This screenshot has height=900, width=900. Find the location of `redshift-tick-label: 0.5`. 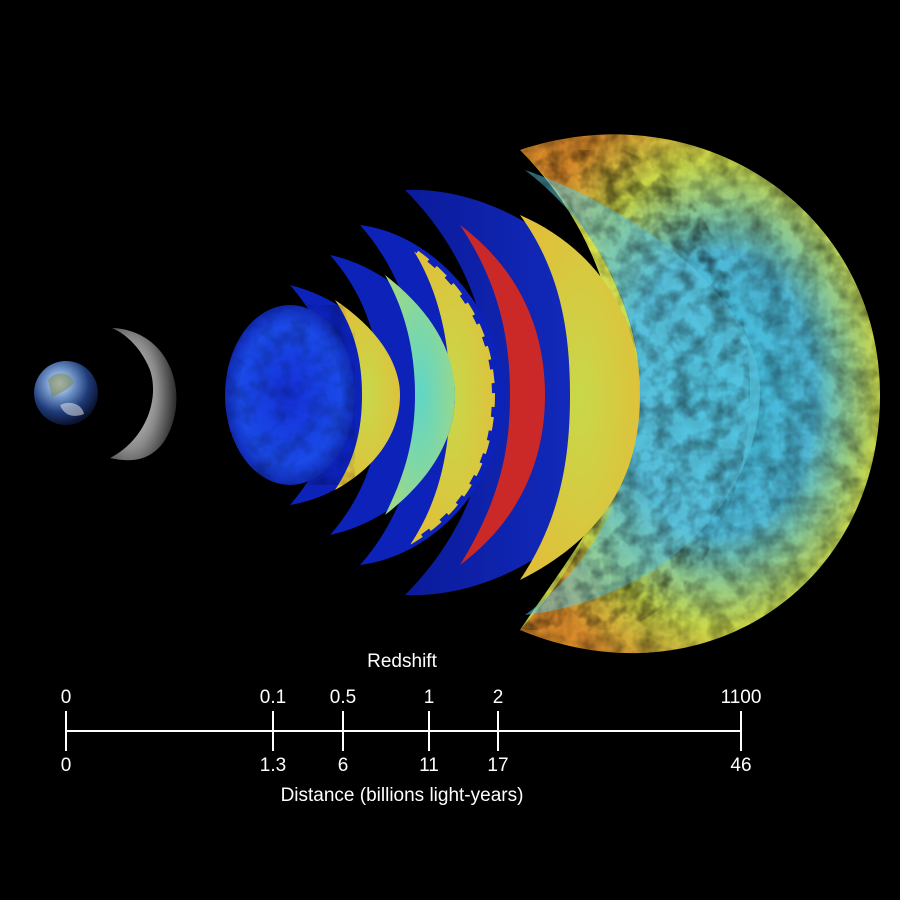

redshift-tick-label: 0.5 is located at coordinates (343, 697).